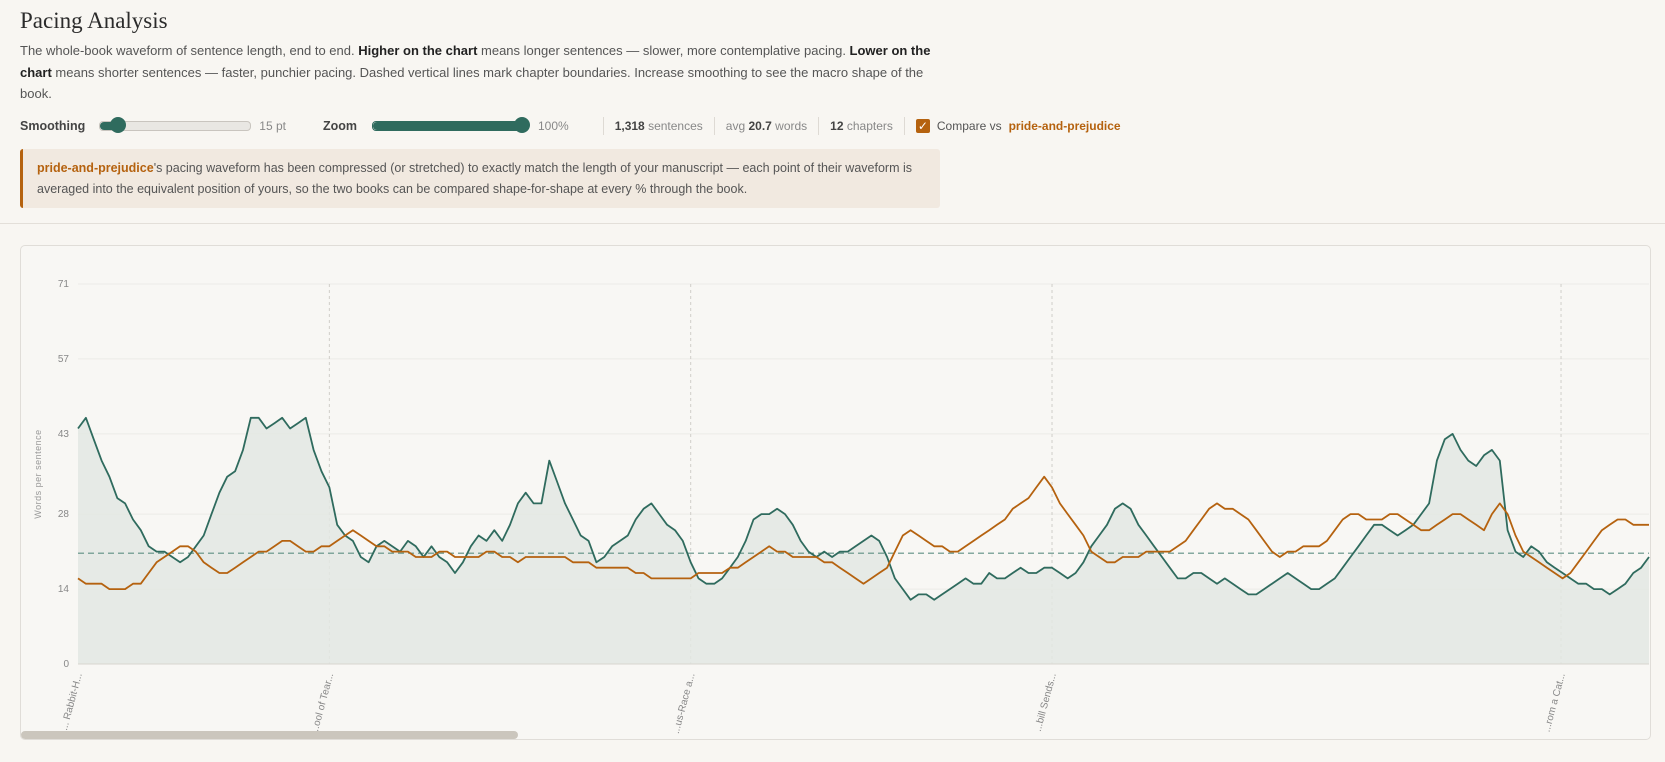 The width and height of the screenshot is (1665, 762). I want to click on section-divider, so click(832, 223).